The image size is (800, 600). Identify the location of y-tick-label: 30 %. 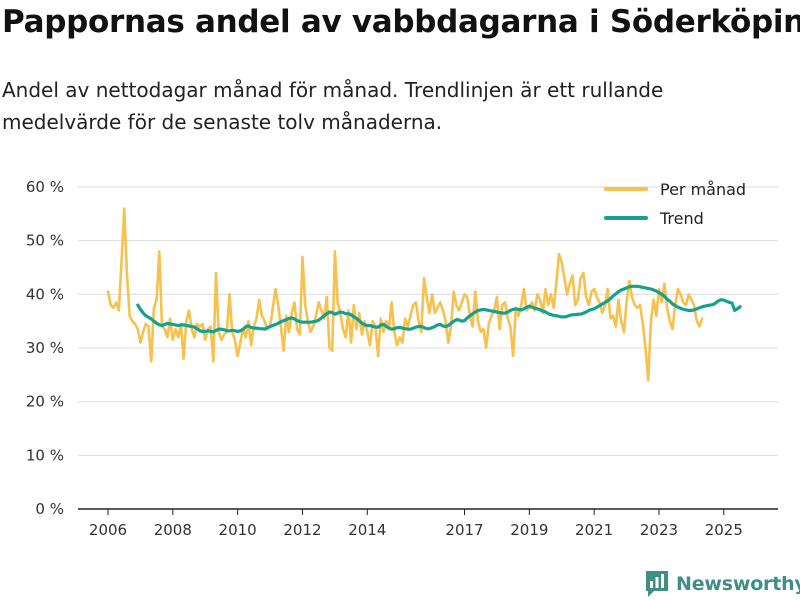
(45, 348).